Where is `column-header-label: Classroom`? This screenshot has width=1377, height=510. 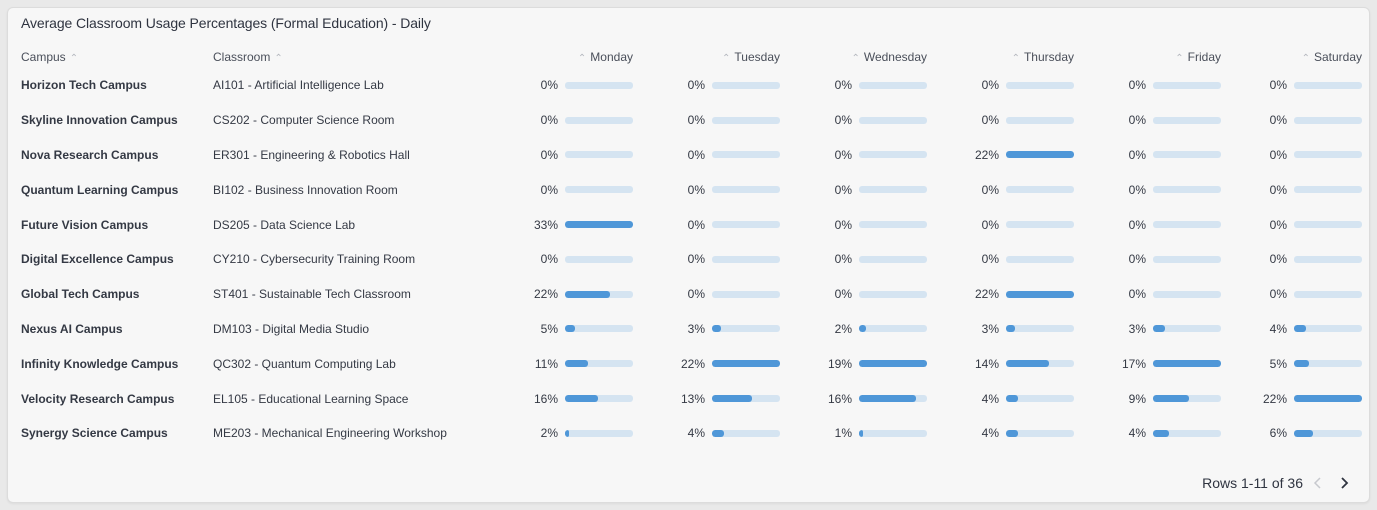
column-header-label: Classroom is located at coordinates (242, 57).